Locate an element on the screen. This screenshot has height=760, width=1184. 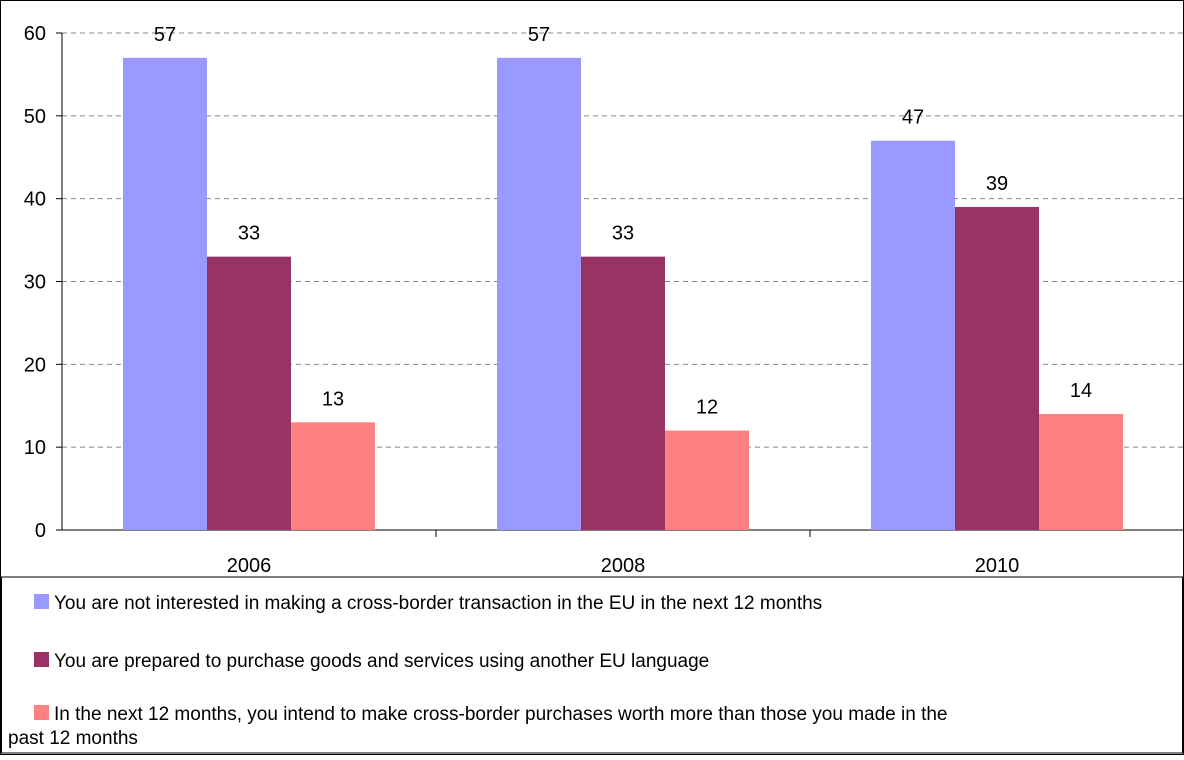
x-category-label: 2008 is located at coordinates (623, 566).